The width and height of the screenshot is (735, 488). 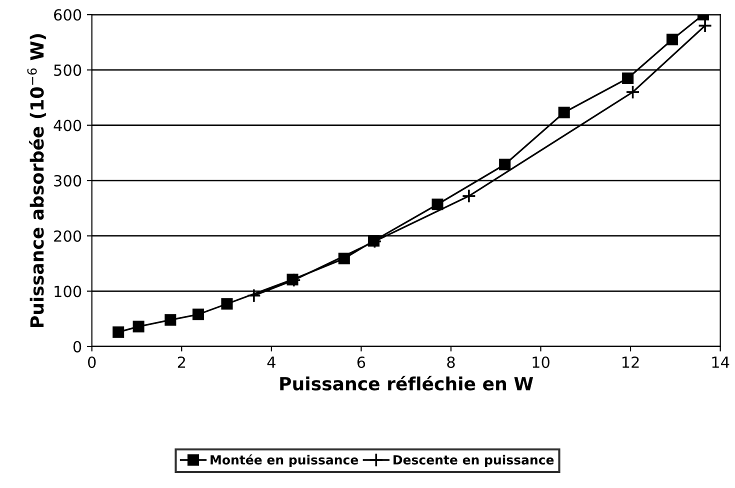 I want to click on x-axis-title: Puissance réfléchie en W, so click(x=407, y=383).